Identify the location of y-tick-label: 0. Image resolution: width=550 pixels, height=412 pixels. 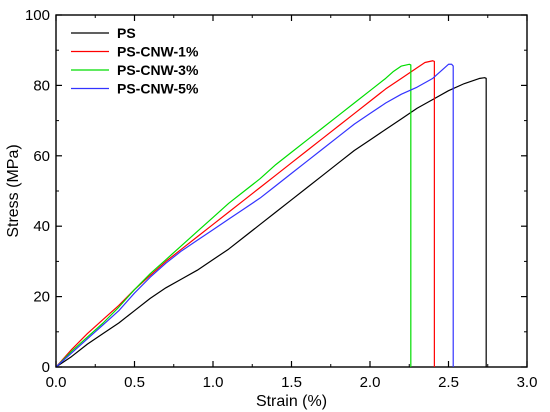
(46, 367).